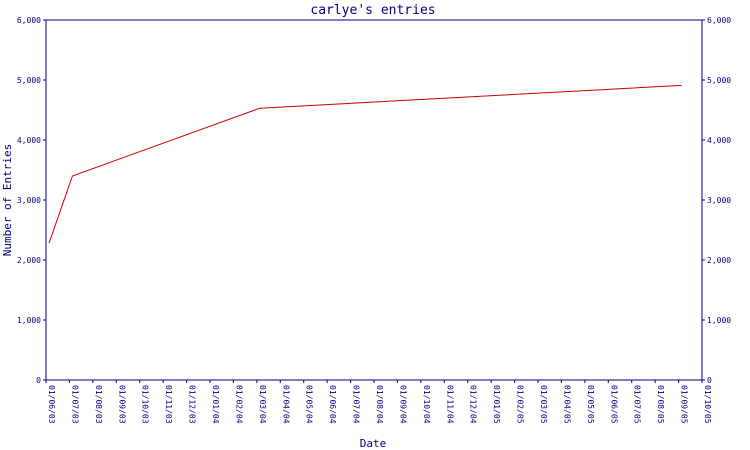  Describe the element at coordinates (332, 404) in the screenshot. I see `x-tick-label: 01/06/04` at that location.